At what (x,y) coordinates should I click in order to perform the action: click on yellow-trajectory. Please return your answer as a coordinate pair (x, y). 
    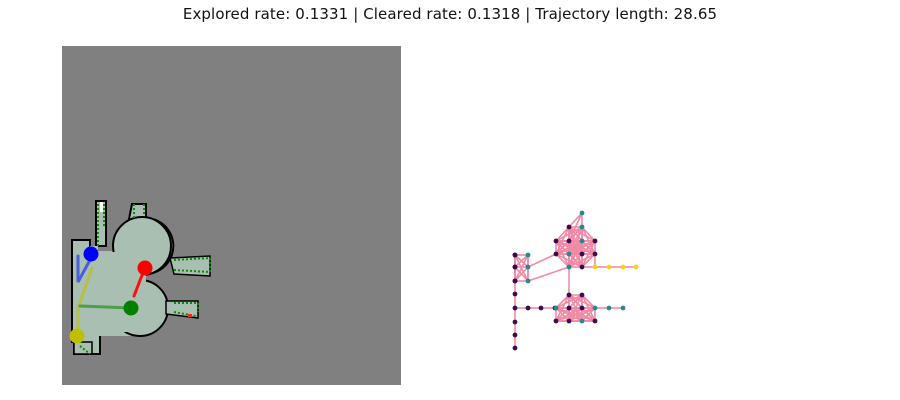
    Looking at the image, I should click on (85, 302).